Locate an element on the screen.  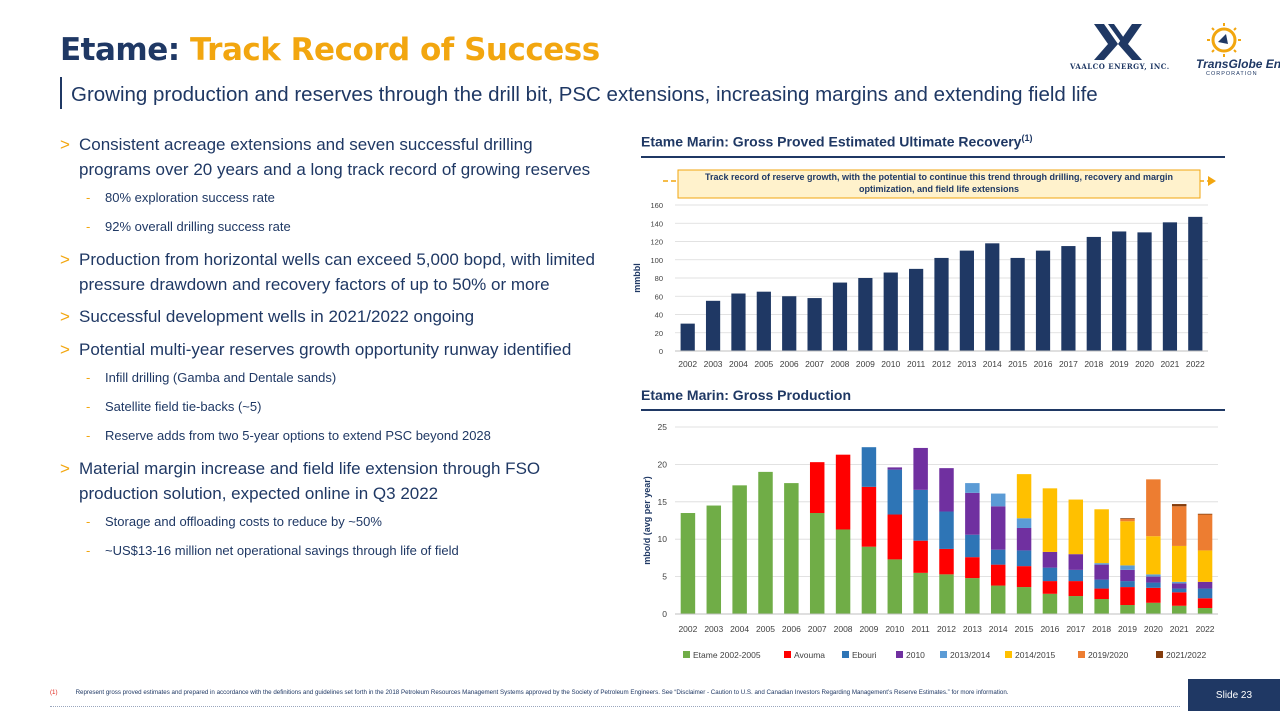
eur-xtick-label: 2013 is located at coordinates (966, 364).